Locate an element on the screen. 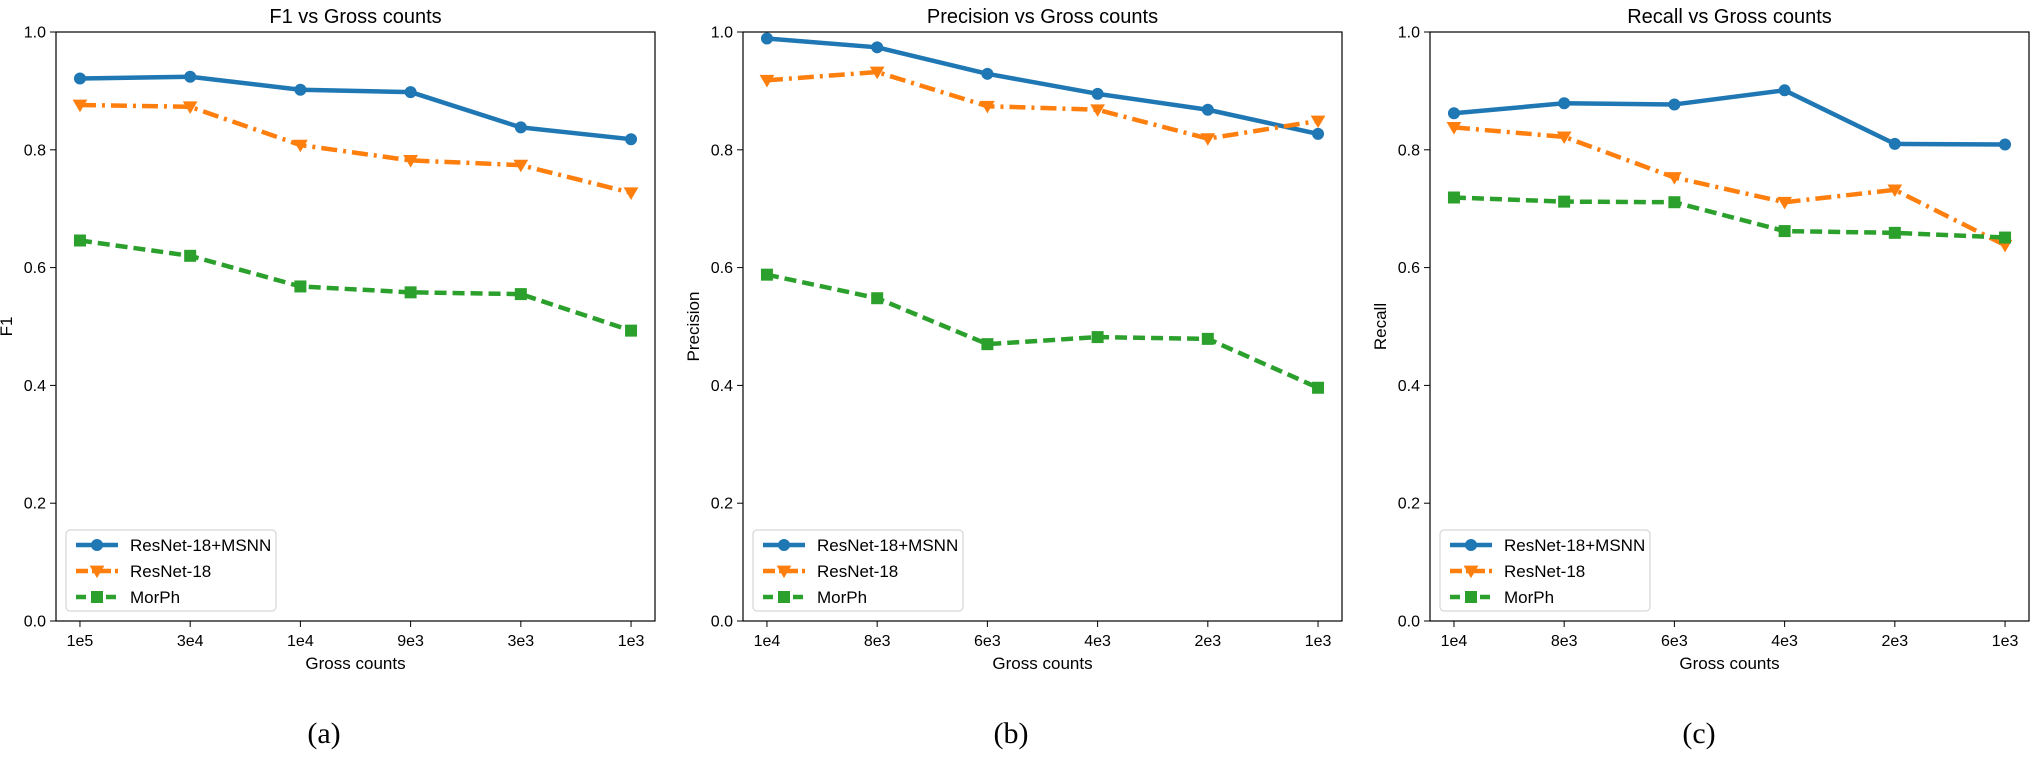 The width and height of the screenshot is (2037, 758). x-tick-label: 4e3 is located at coordinates (1097, 641).